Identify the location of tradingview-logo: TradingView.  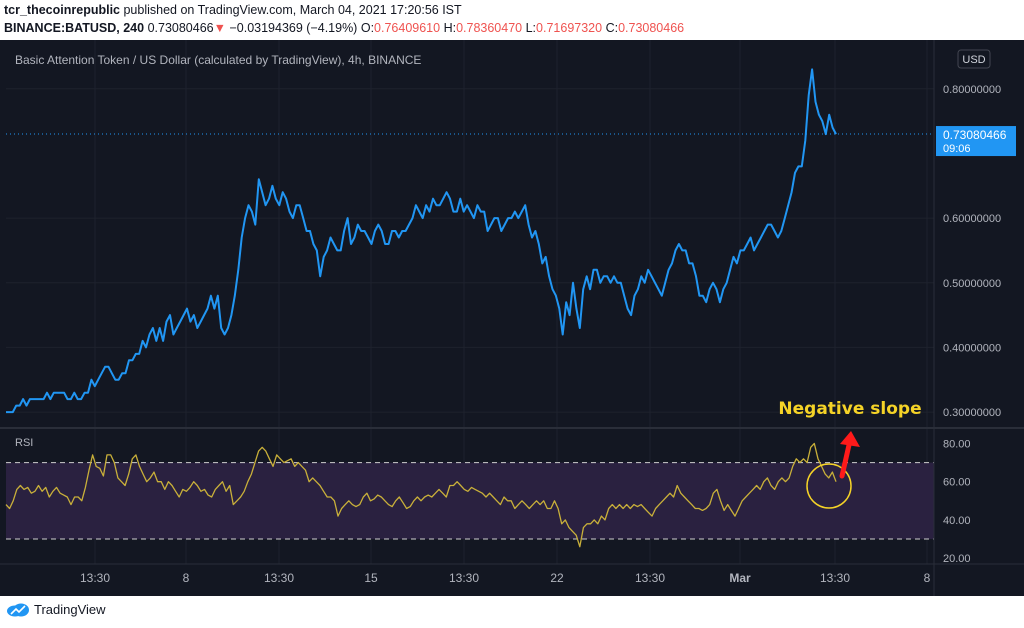
(56, 609).